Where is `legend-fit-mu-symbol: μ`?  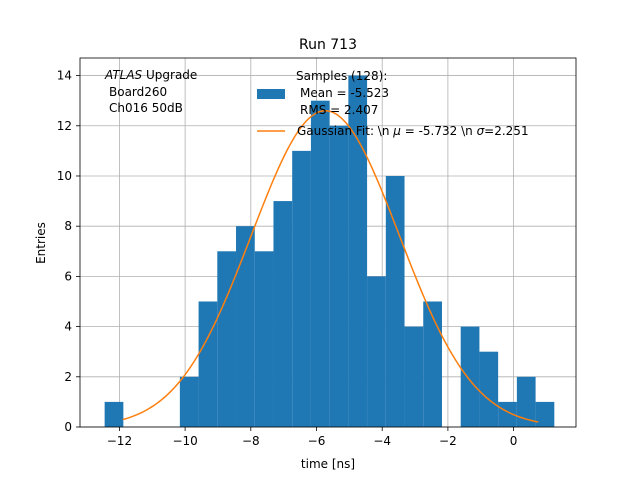
legend-fit-mu-symbol: μ is located at coordinates (396, 131).